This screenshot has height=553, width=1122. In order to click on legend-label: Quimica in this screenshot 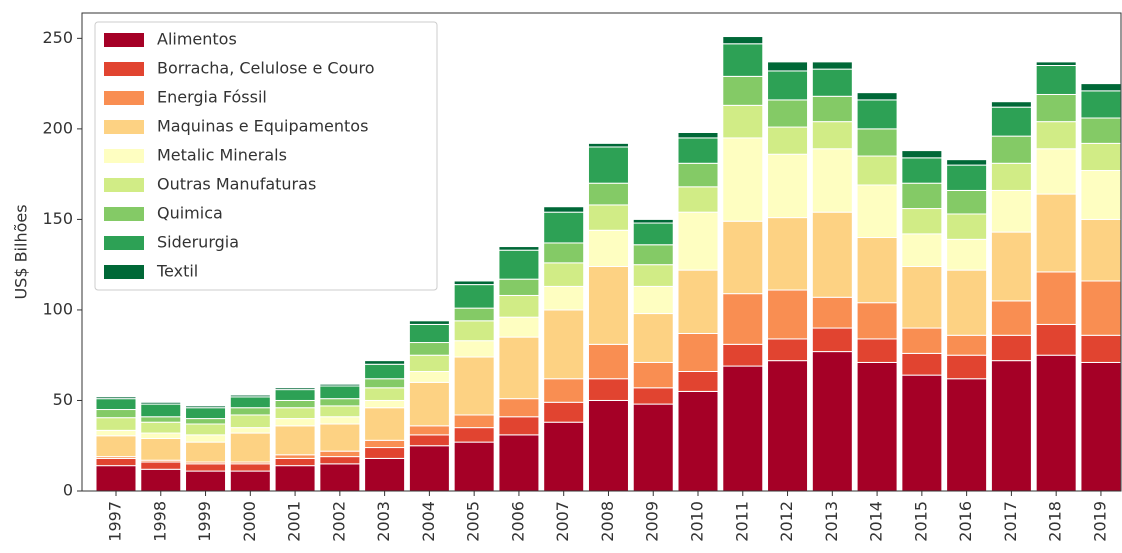, I will do `click(190, 213)`.